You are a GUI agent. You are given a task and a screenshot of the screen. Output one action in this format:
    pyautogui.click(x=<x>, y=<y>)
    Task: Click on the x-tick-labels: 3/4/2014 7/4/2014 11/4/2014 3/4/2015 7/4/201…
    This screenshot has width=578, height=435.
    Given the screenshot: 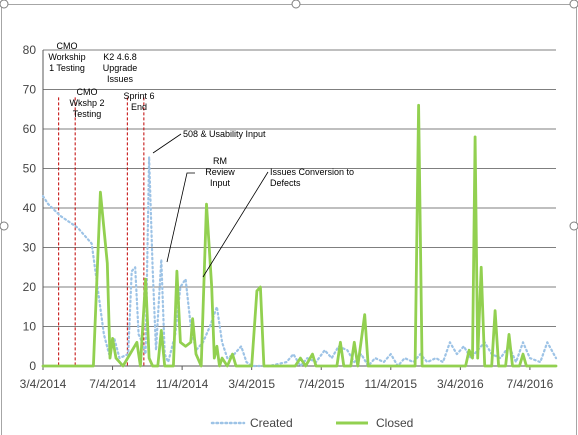 What is the action you would take?
    pyautogui.click(x=287, y=378)
    